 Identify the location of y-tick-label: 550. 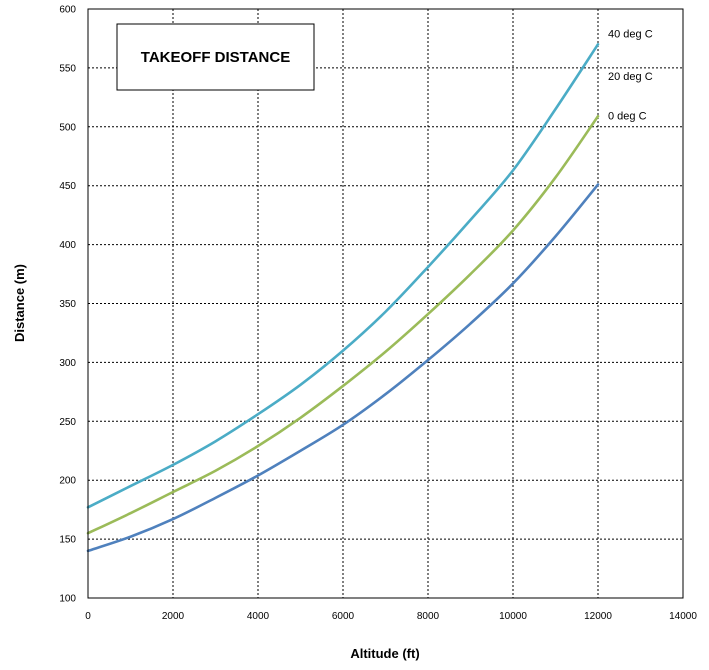
(67, 68).